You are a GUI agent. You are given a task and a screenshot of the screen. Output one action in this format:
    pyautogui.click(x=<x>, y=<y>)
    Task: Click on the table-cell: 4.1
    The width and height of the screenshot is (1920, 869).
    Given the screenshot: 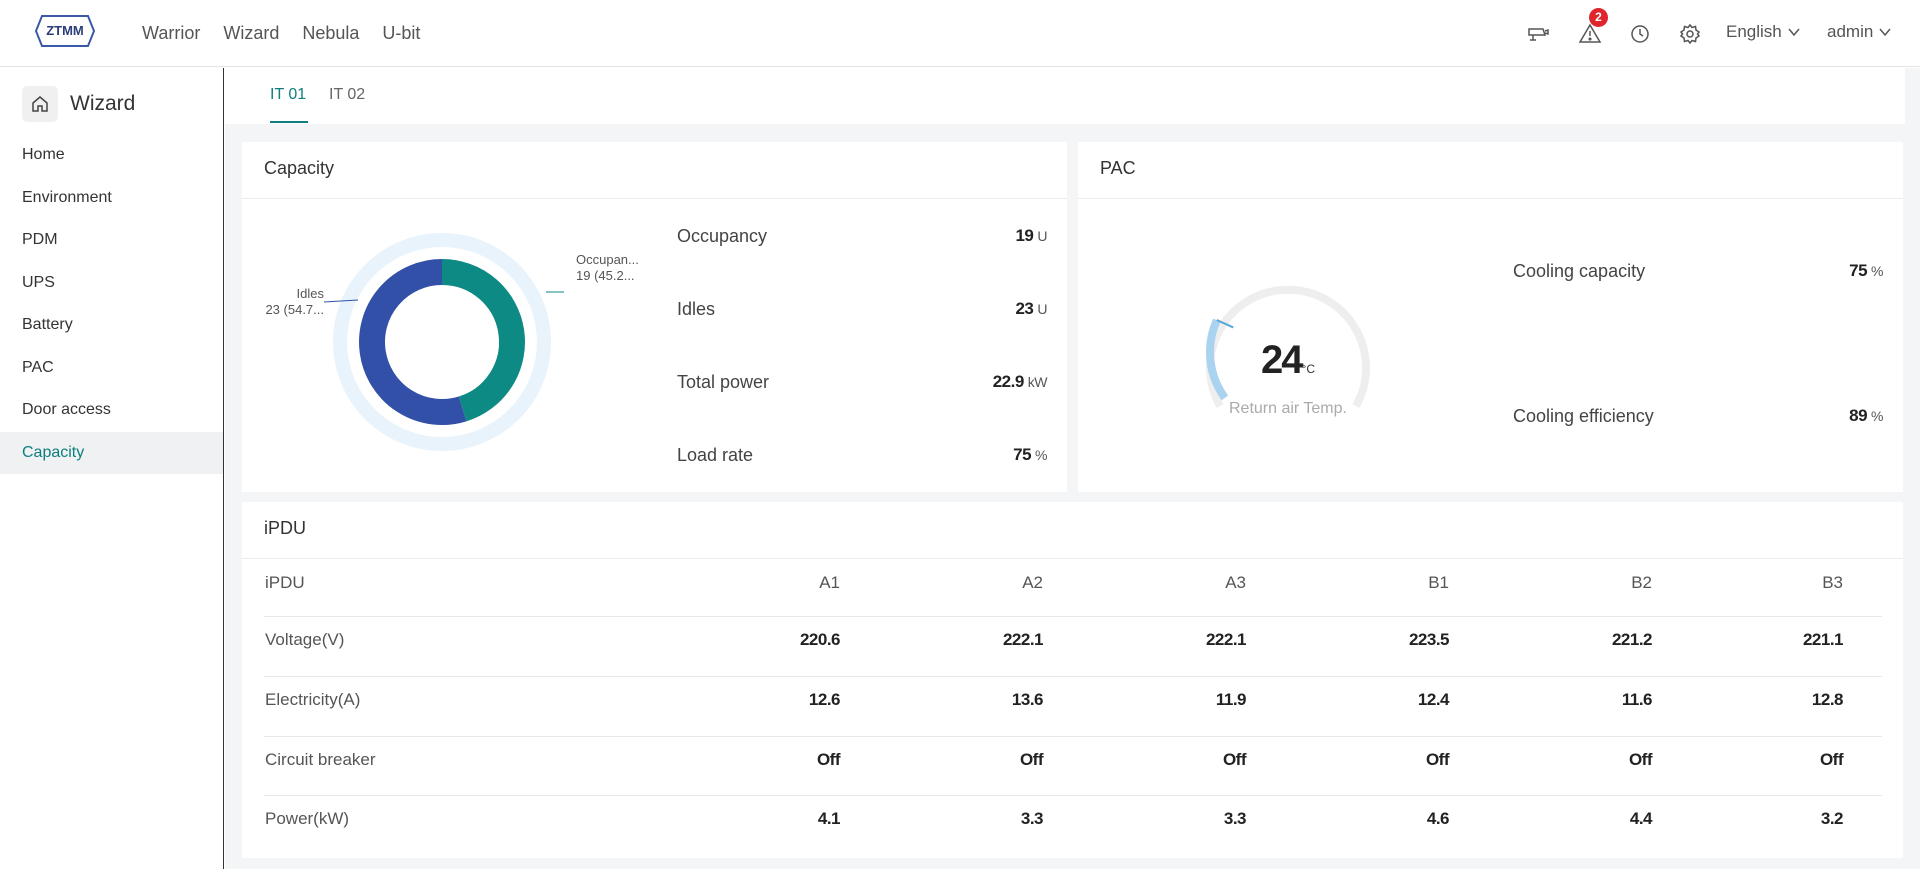 What is the action you would take?
    pyautogui.click(x=829, y=818)
    